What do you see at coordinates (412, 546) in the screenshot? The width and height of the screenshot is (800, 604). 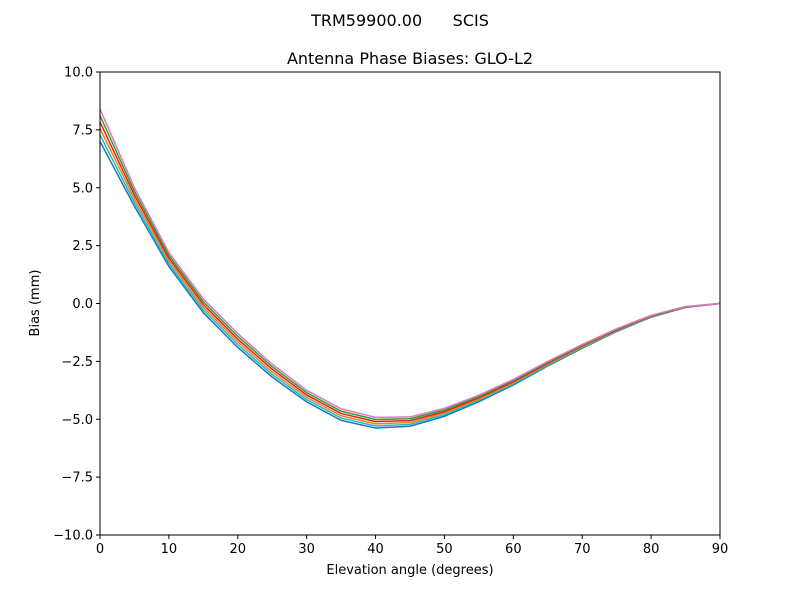 I see `x-axis: 0 10 20 30 40 50 60 70 80 90` at bounding box center [412, 546].